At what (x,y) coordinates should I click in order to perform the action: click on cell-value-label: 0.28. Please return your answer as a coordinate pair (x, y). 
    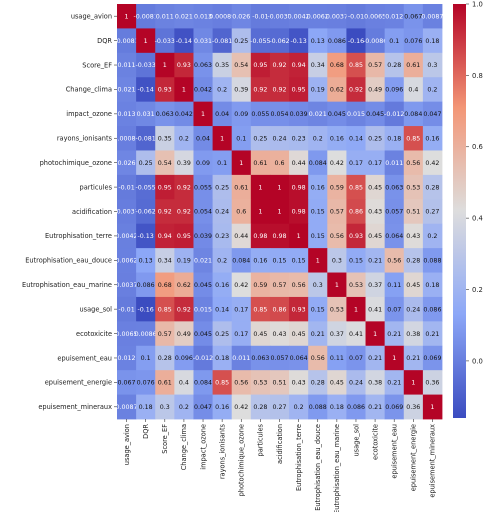
    Looking at the image, I should click on (165, 358).